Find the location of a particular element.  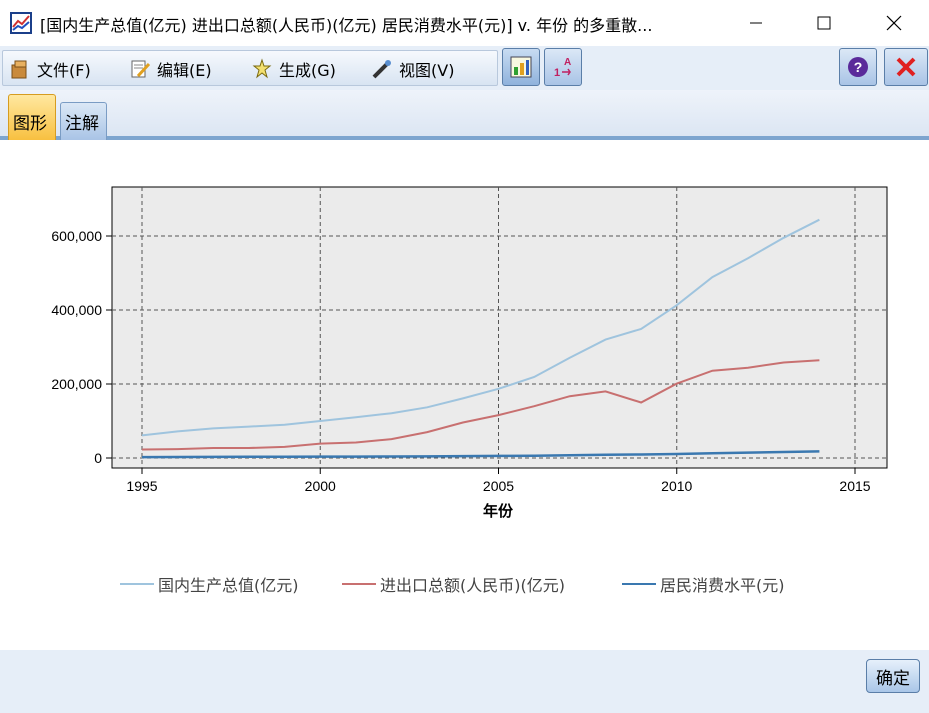

menu-view: 视图(V) is located at coordinates (412, 69).